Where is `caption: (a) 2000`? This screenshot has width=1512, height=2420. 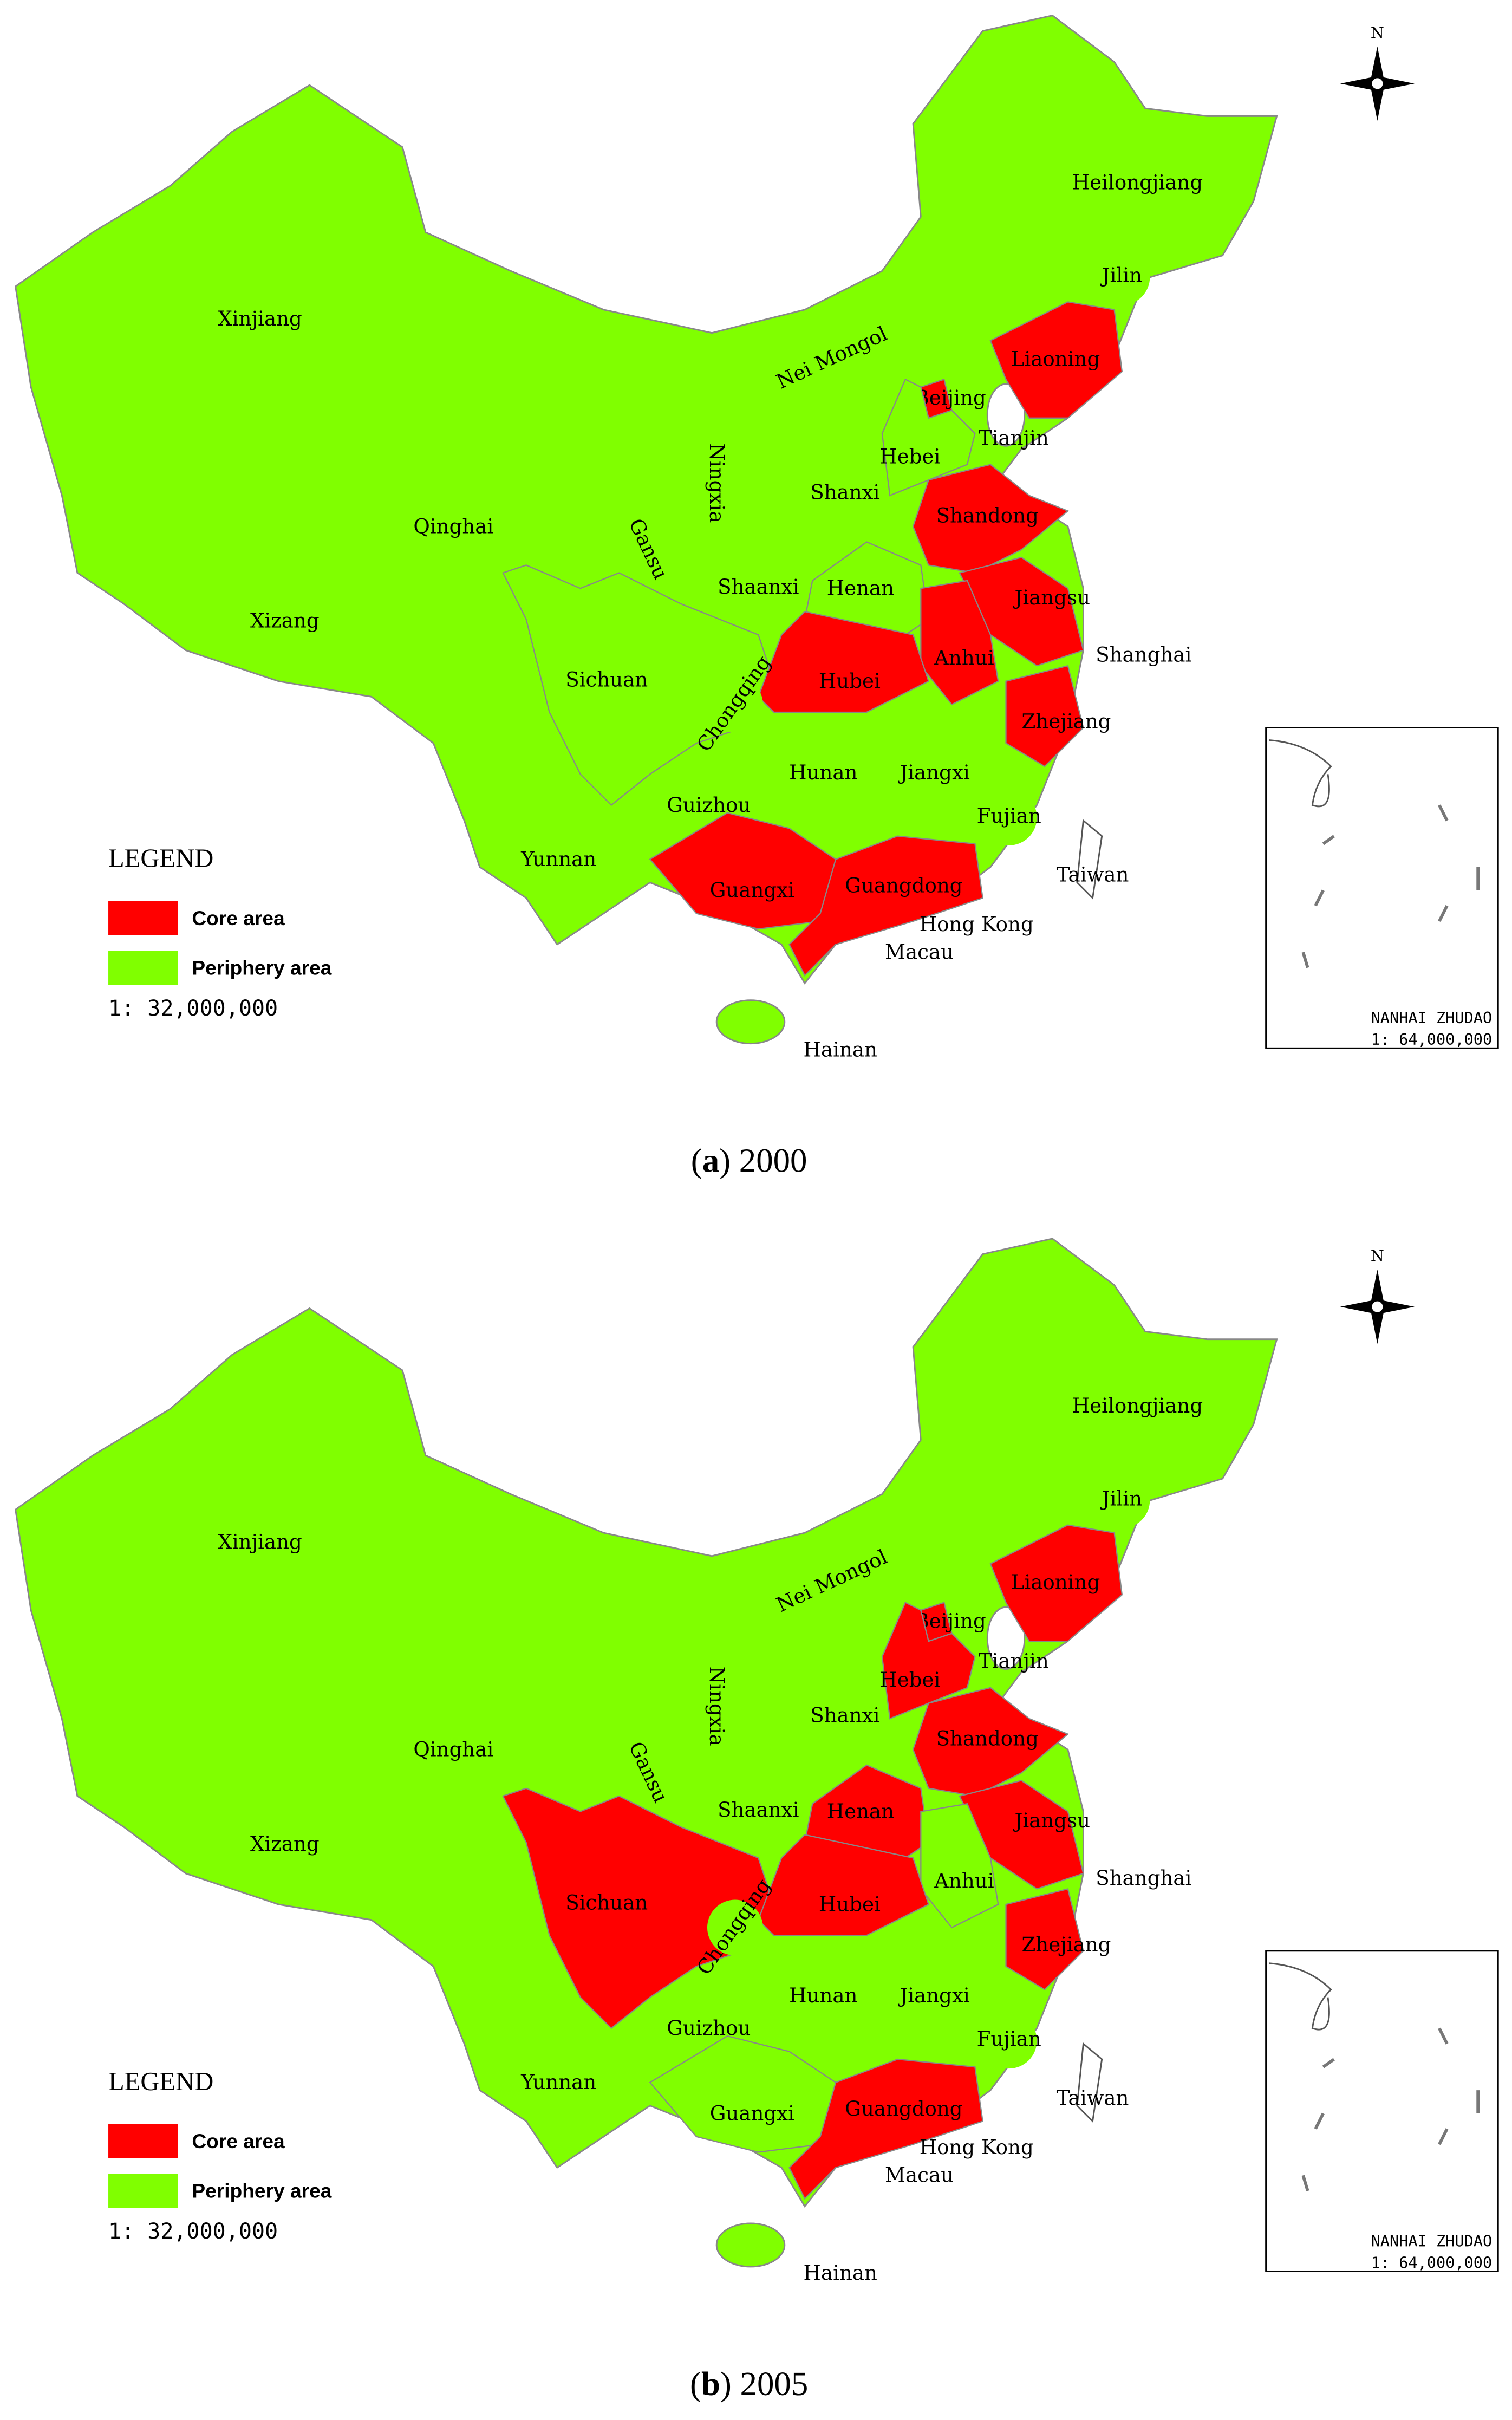 caption: (a) 2000 is located at coordinates (749, 1161).